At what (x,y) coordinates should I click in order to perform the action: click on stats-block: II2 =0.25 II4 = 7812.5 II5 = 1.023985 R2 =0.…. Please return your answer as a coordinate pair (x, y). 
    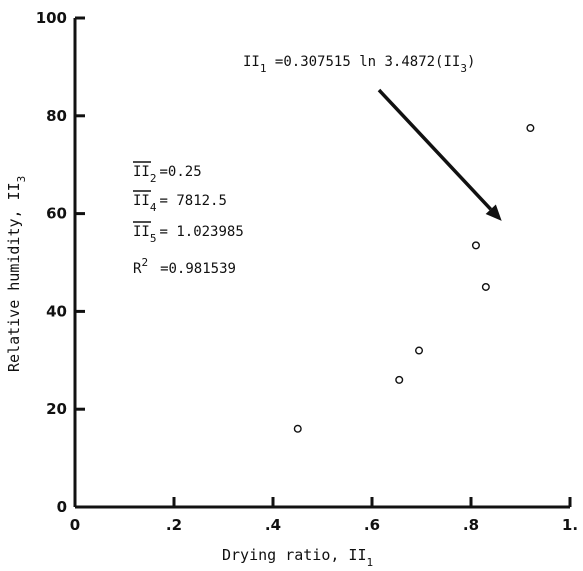
    Looking at the image, I should click on (188, 219).